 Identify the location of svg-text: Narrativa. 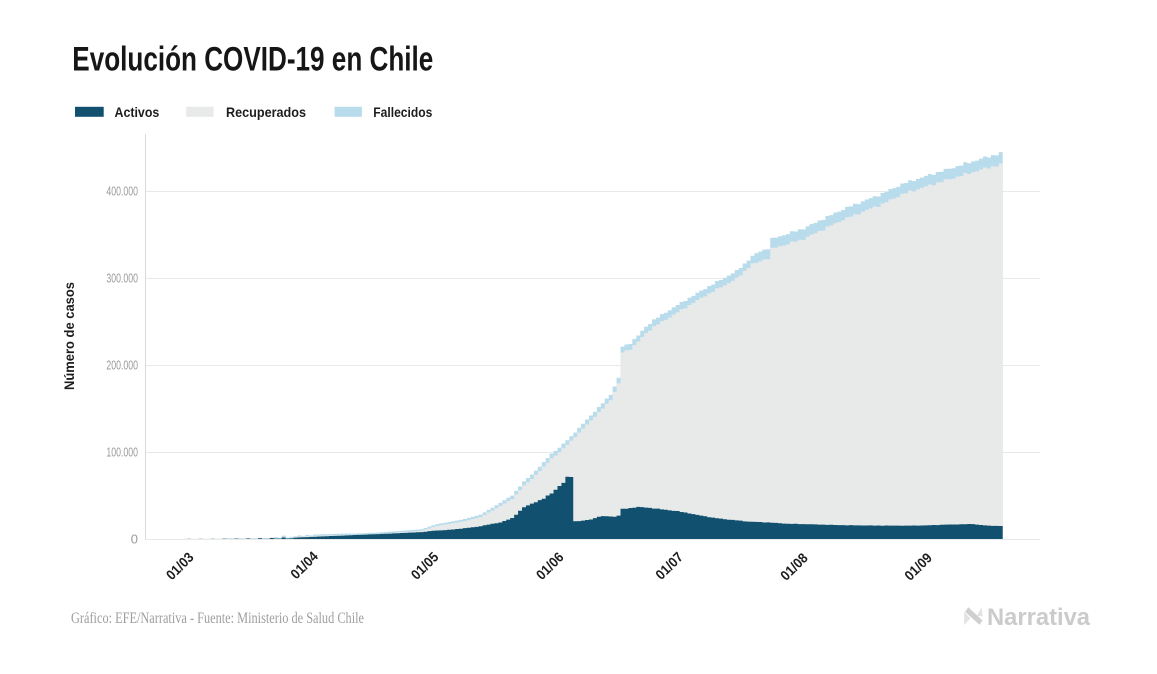
(1039, 617).